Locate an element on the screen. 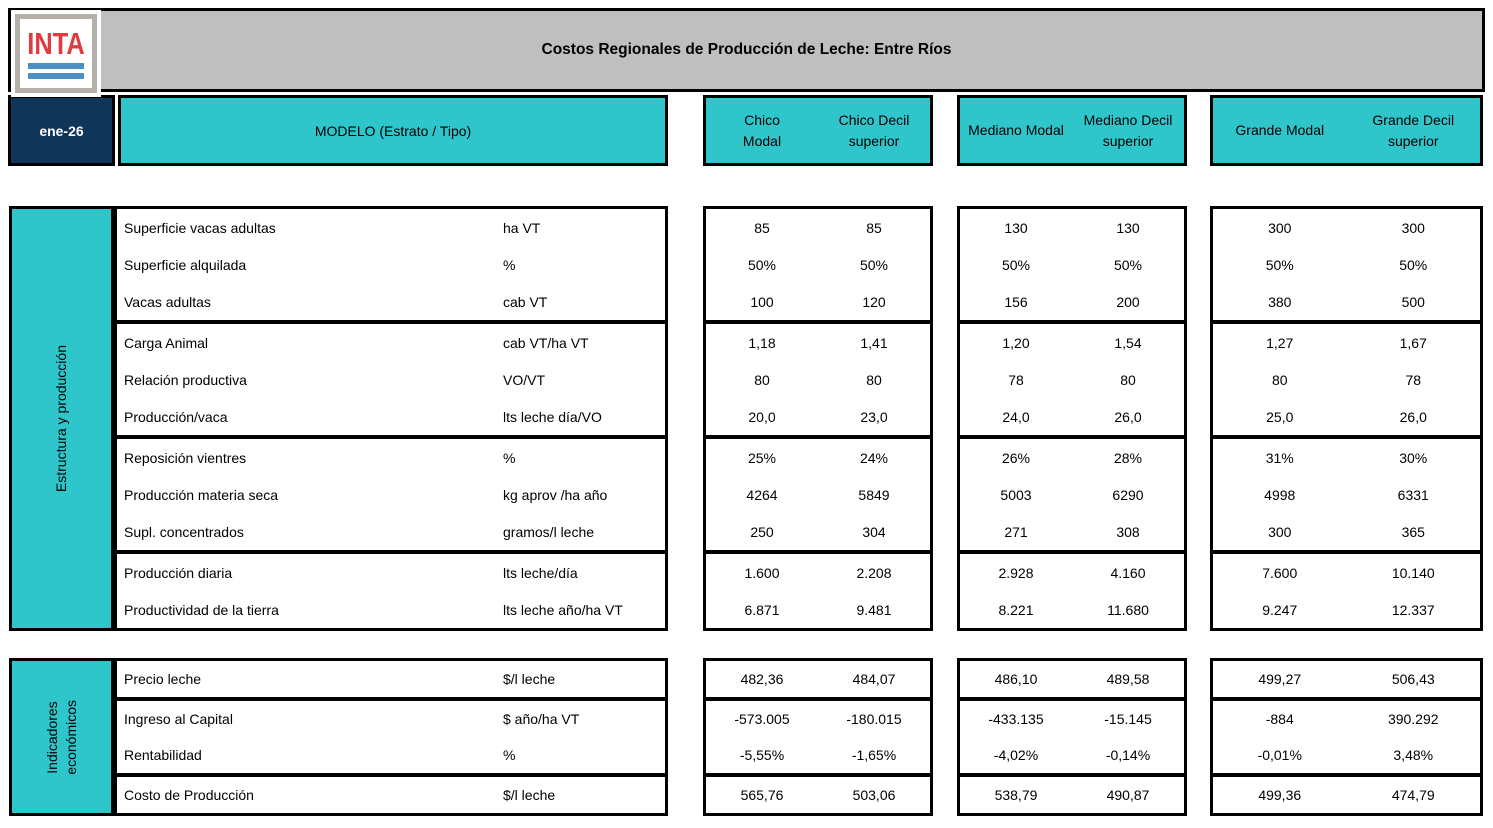 The height and width of the screenshot is (828, 1493). cell-value: 506,43 is located at coordinates (1413, 679).